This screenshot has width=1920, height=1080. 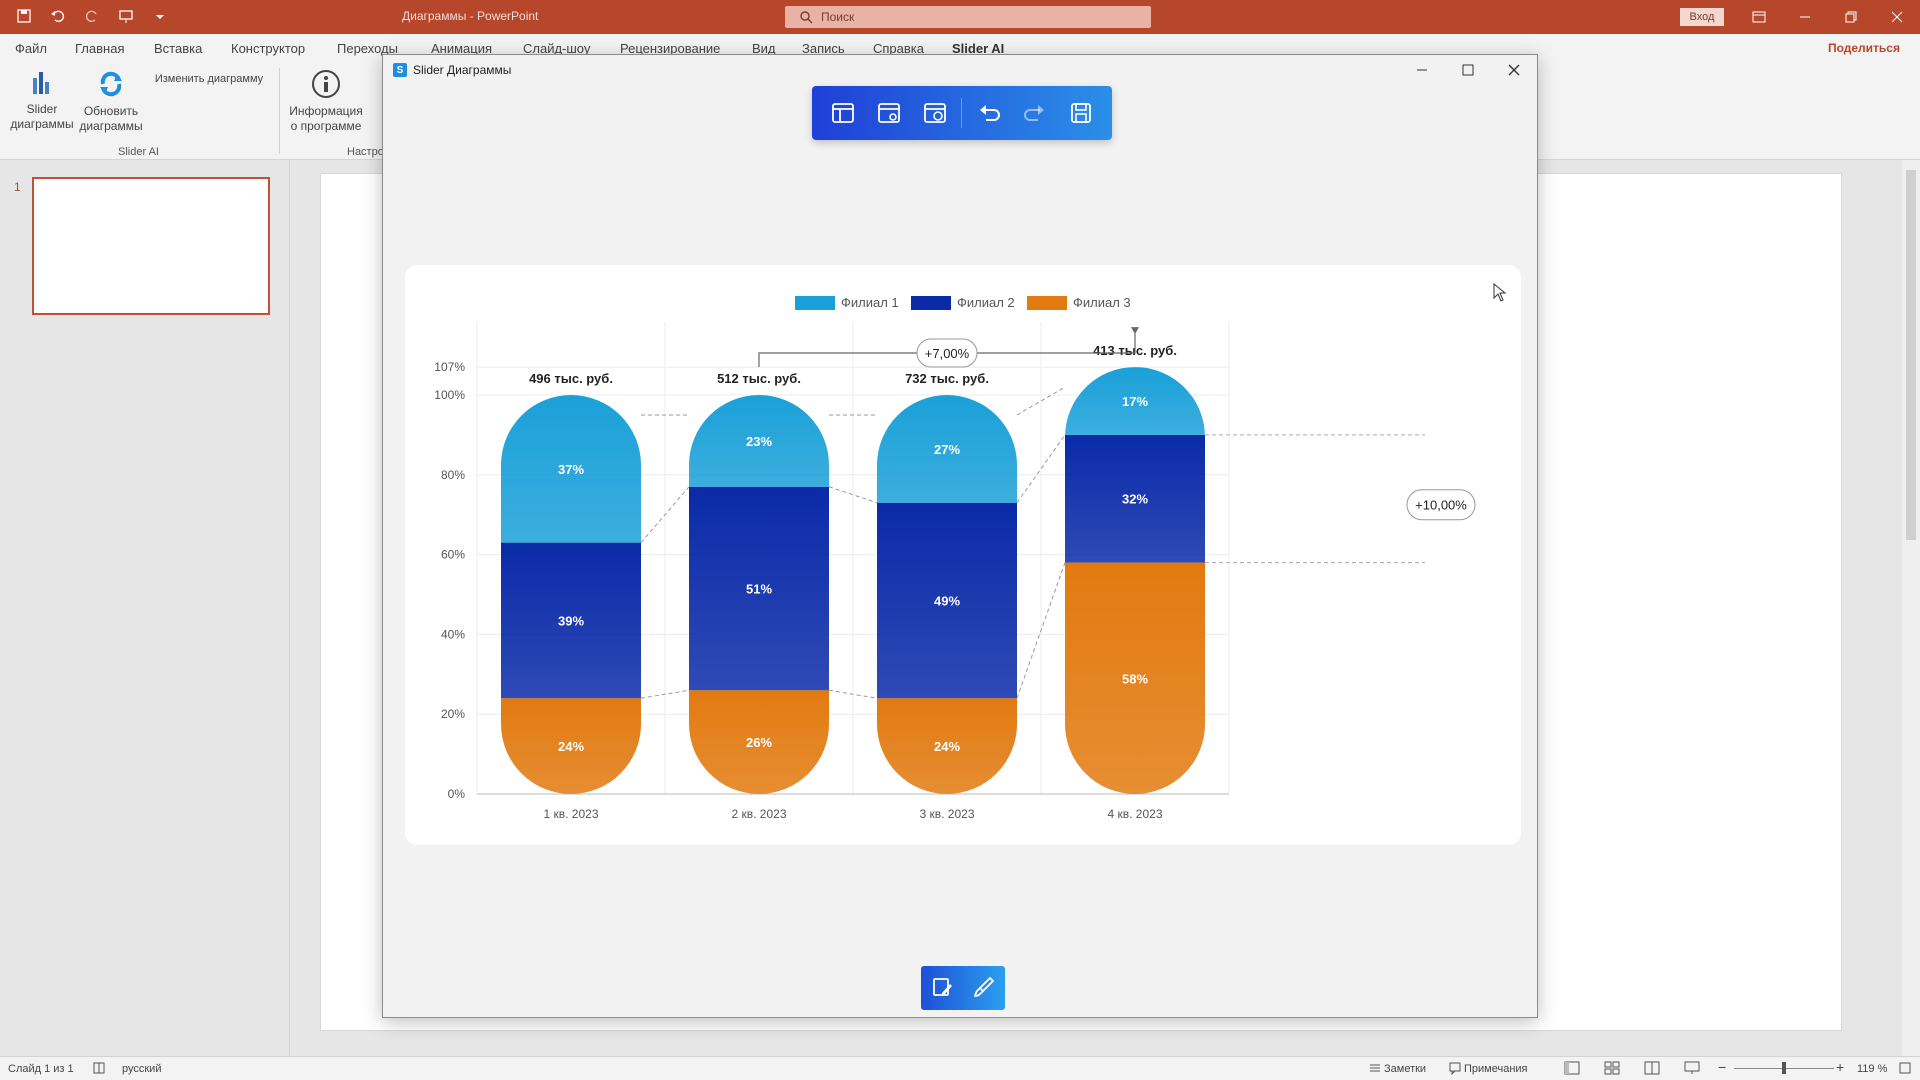 What do you see at coordinates (1702, 17) in the screenshot?
I see `login-button: Вход` at bounding box center [1702, 17].